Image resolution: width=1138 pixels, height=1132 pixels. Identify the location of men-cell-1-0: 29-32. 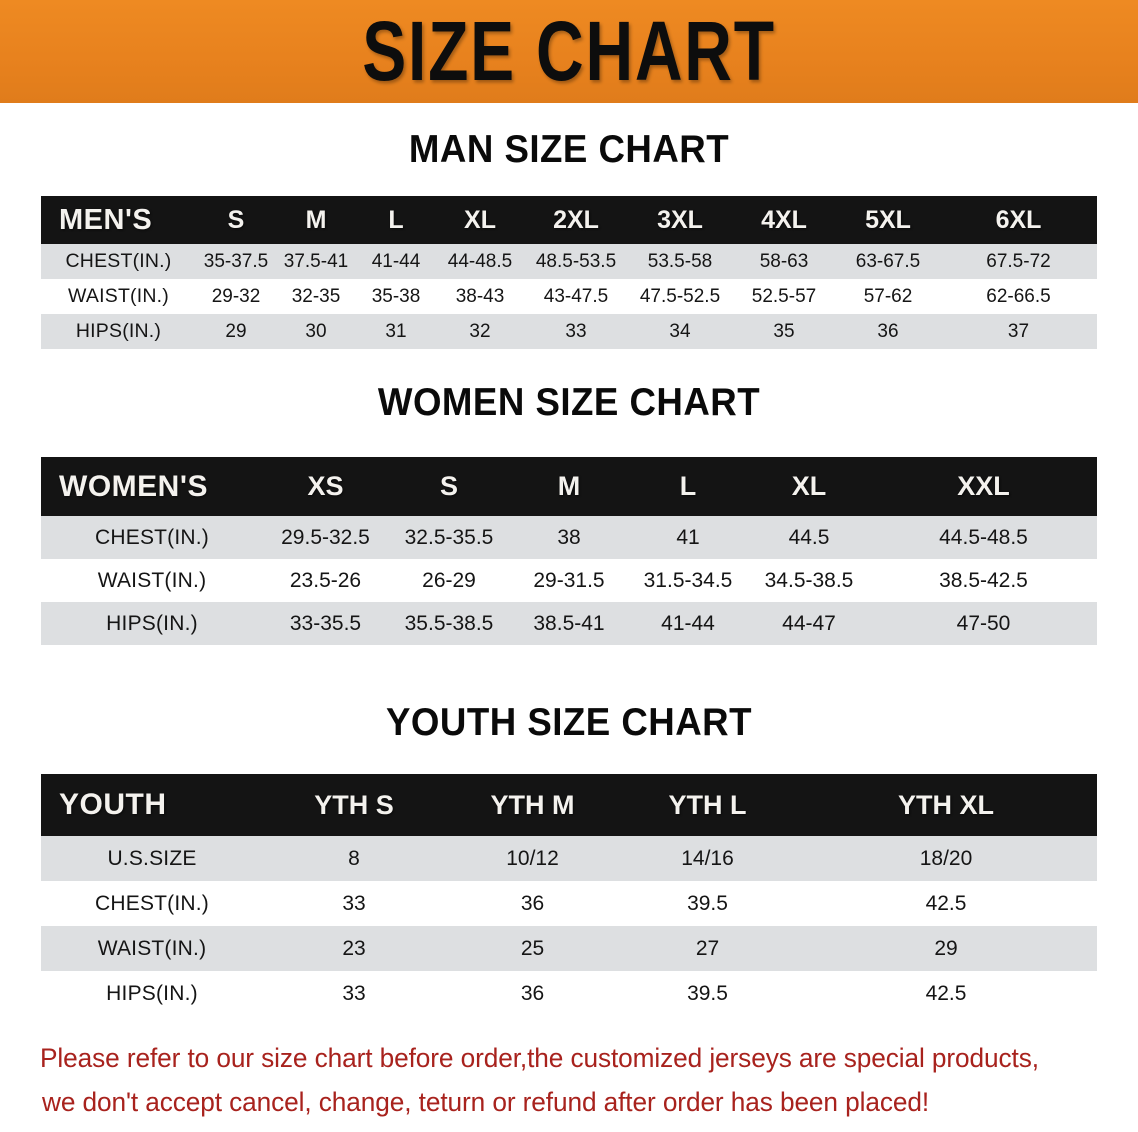
(236, 296).